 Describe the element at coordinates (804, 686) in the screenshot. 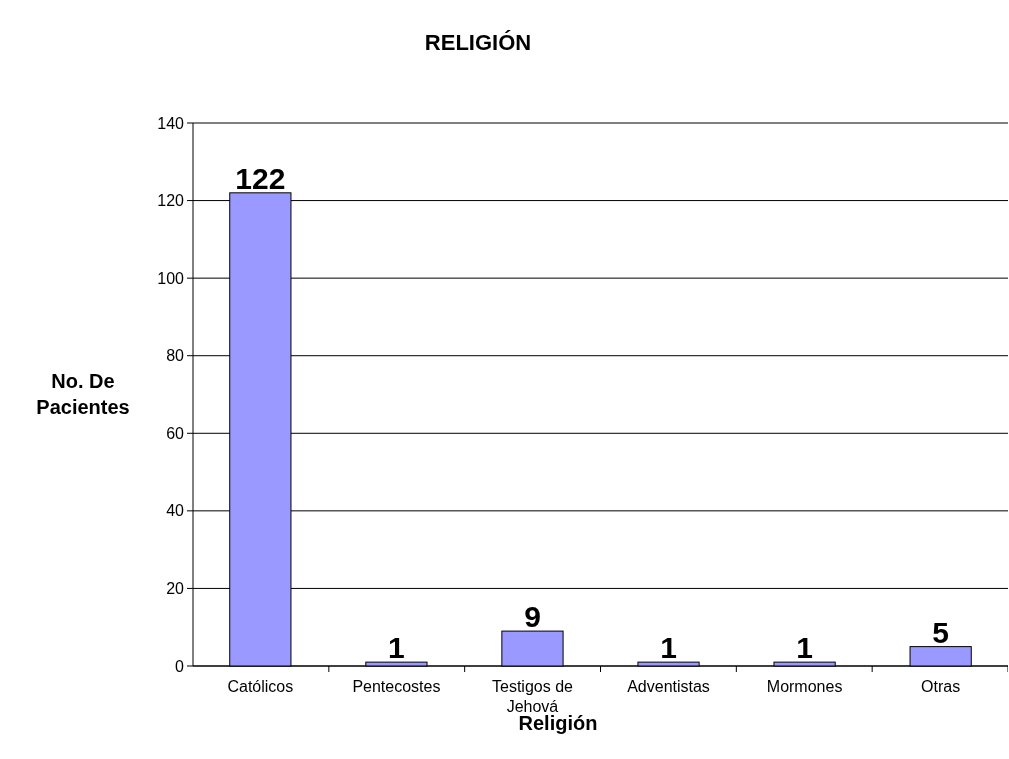

I see `x-tick-label: Mormones` at that location.